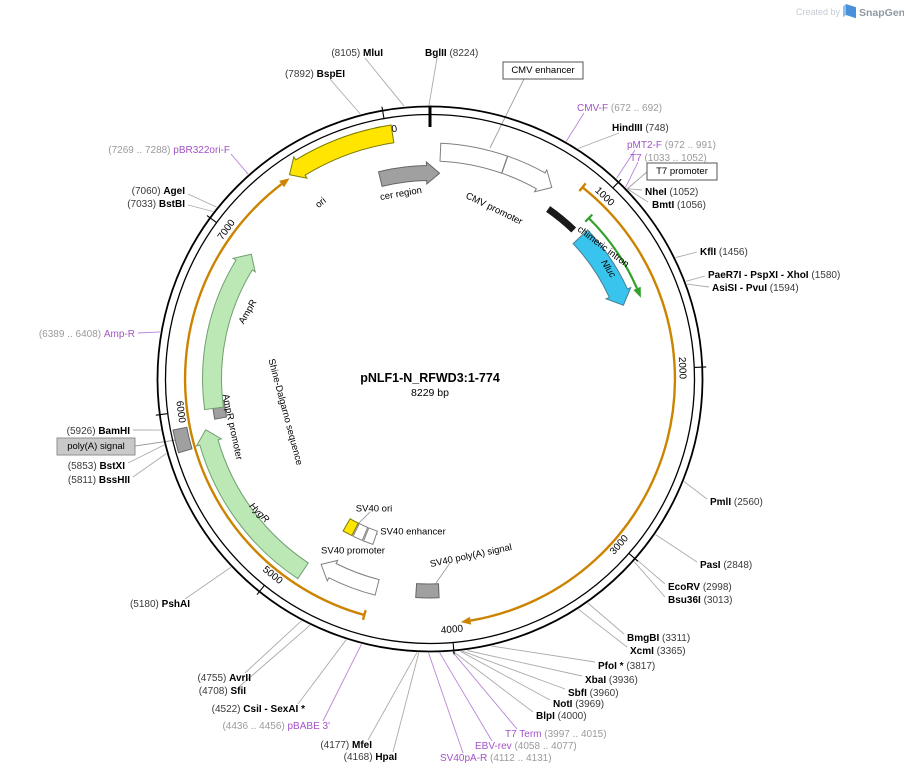 The height and width of the screenshot is (771, 904). I want to click on boxed-label-poly-a-signal: poly(A) signal, so click(96, 446).